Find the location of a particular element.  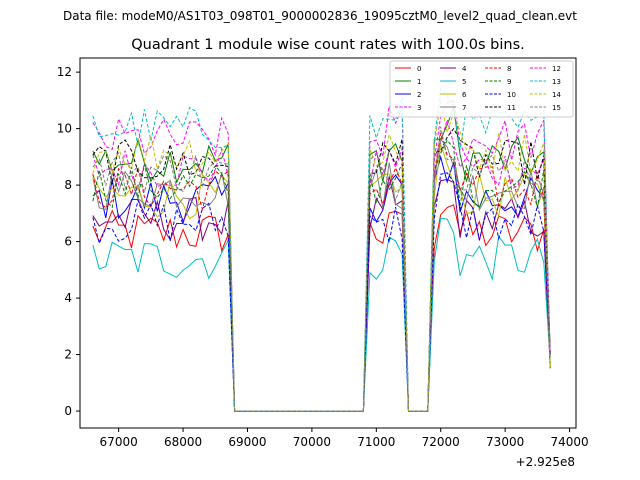

x-tick-label: 67000 is located at coordinates (119, 442).